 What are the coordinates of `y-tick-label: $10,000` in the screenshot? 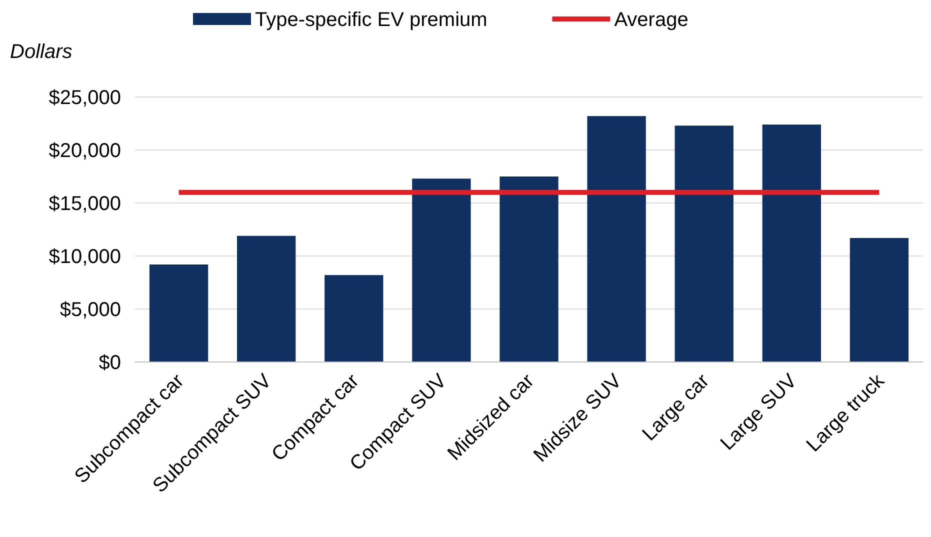 It's located at (84, 257).